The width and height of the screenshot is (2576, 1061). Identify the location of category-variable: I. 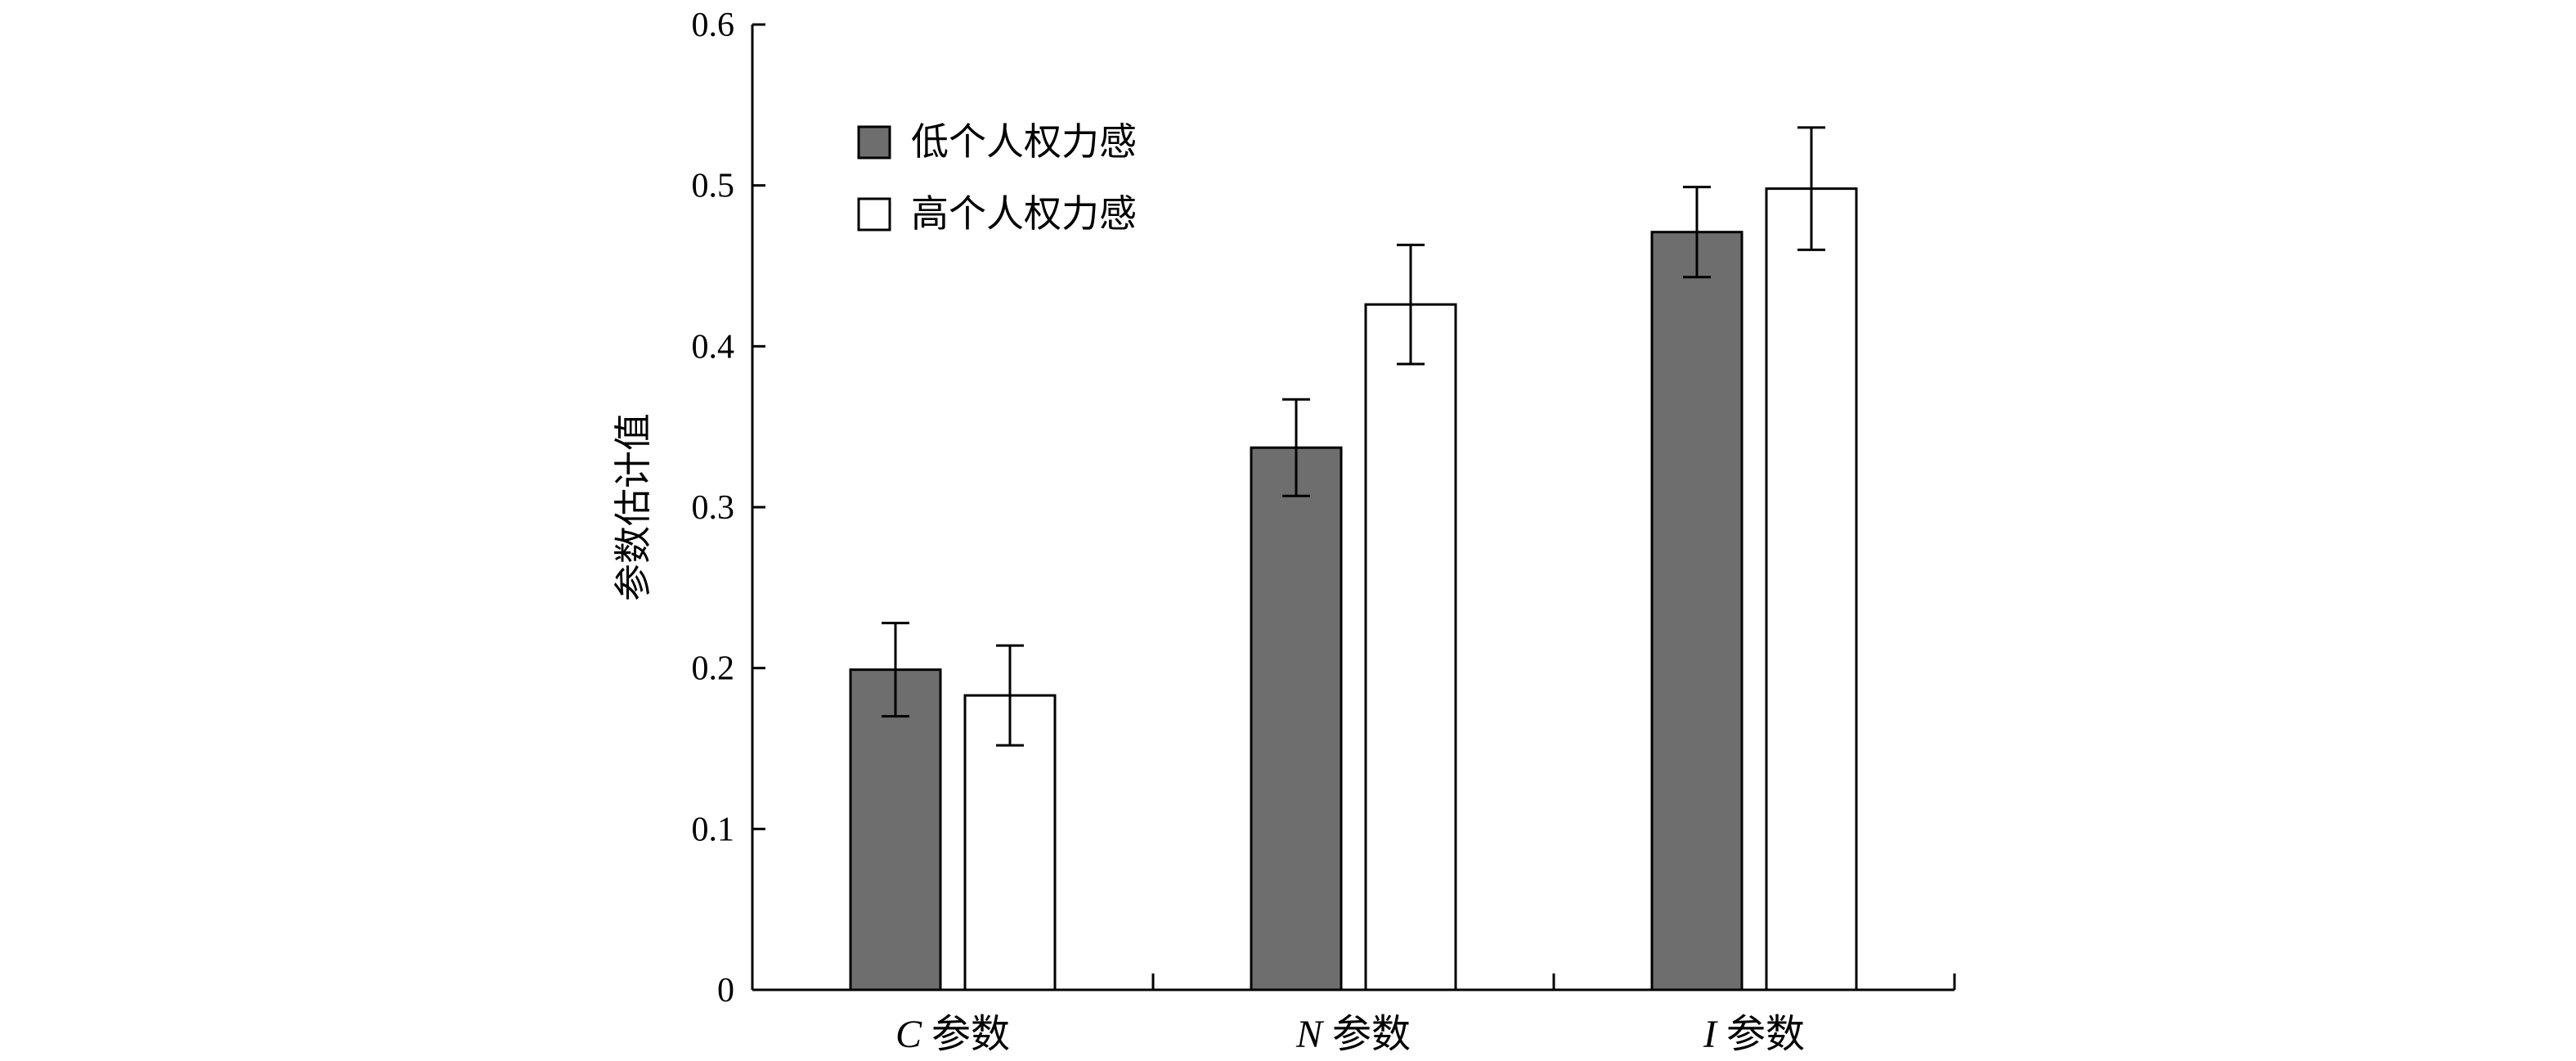
(1714, 1034).